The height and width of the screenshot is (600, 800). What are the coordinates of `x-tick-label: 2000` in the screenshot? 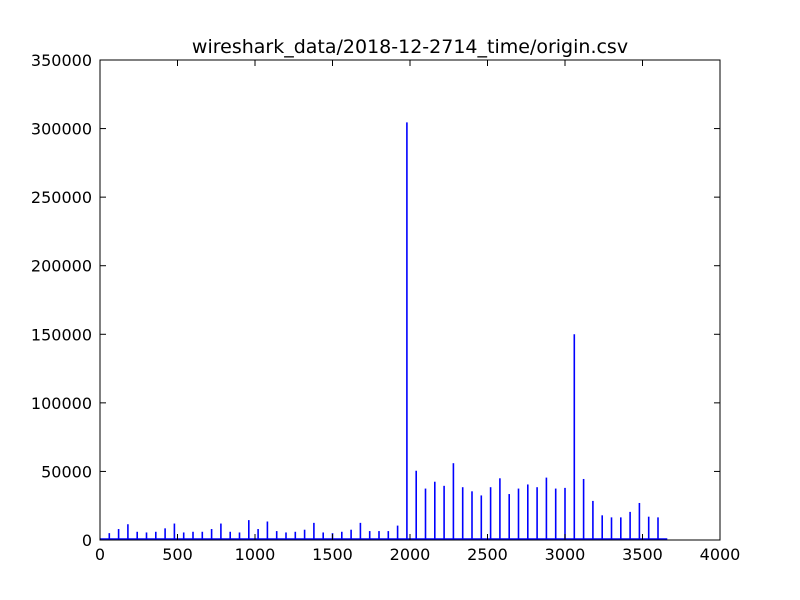 It's located at (410, 554).